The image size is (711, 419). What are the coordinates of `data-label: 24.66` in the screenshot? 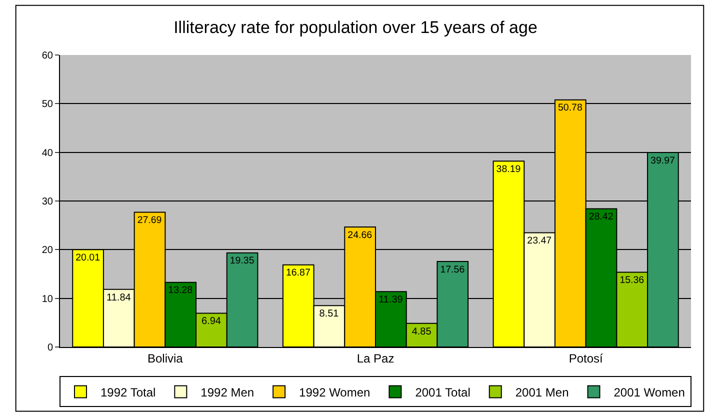 It's located at (360, 235).